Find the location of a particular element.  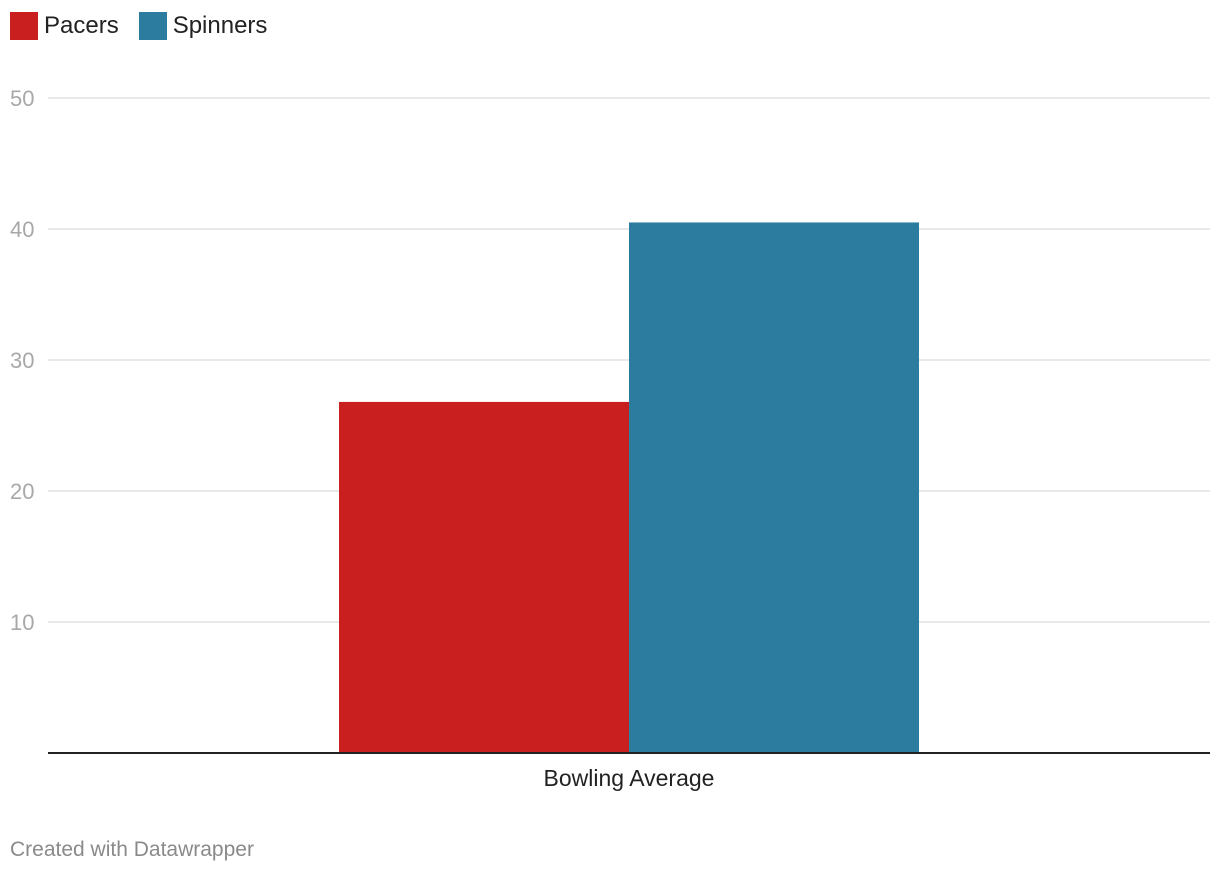

legend-swatch-pacers is located at coordinates (24, 26).